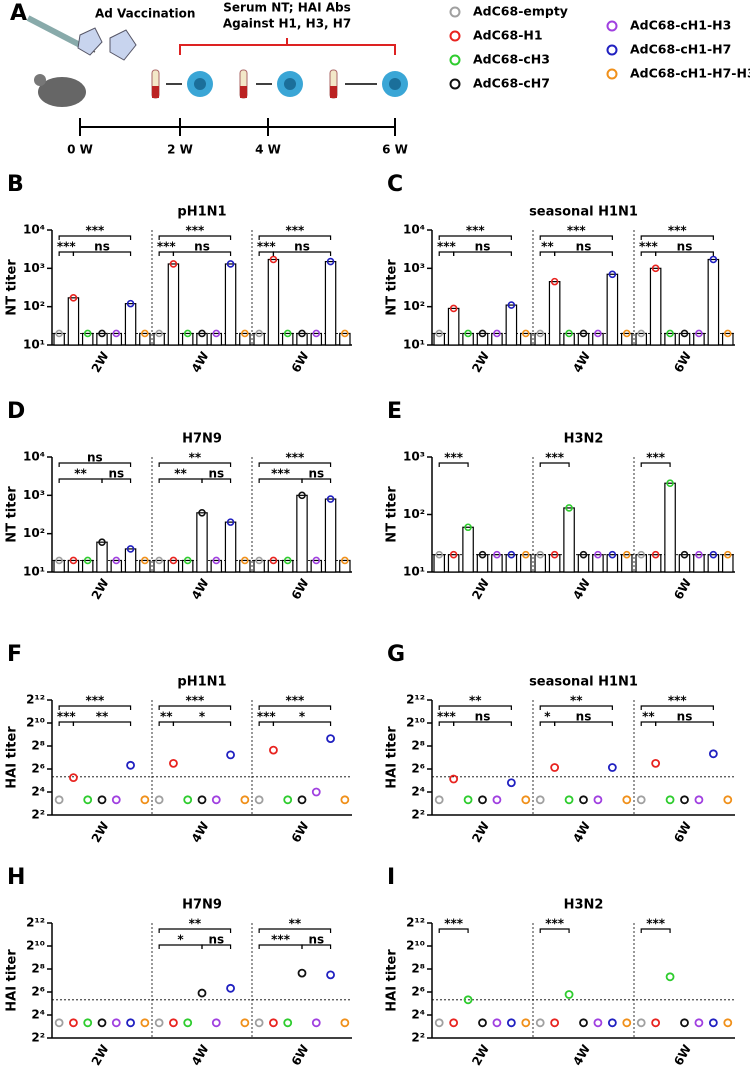  What do you see at coordinates (34, 457) in the screenshot?
I see `y-tick-label: 10⁴` at bounding box center [34, 457].